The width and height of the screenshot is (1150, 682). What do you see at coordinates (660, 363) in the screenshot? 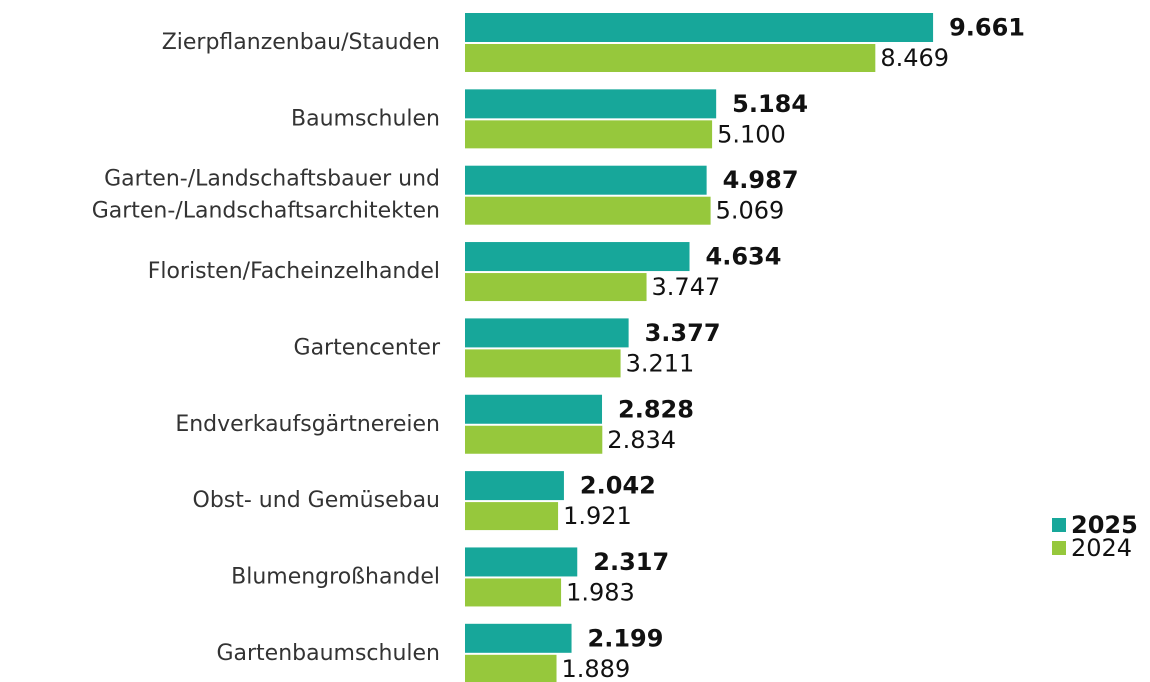
I see `value-label: 3.211` at bounding box center [660, 363].